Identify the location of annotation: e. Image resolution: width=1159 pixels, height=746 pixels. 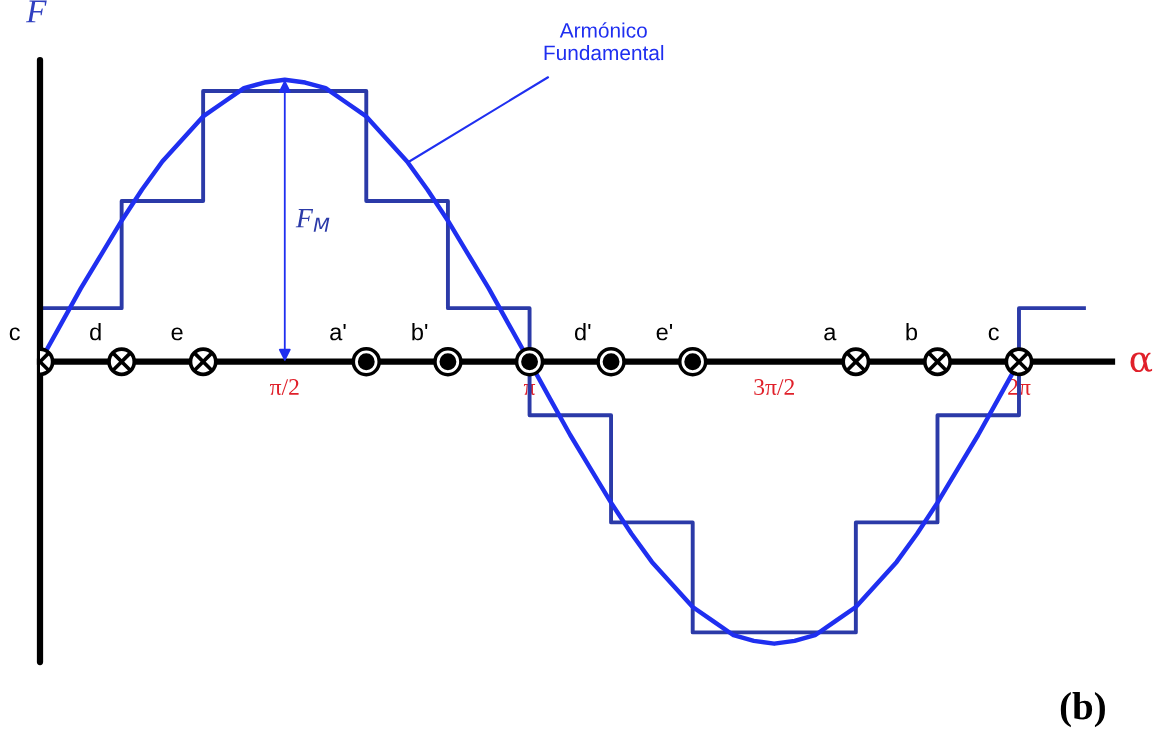
(177, 334).